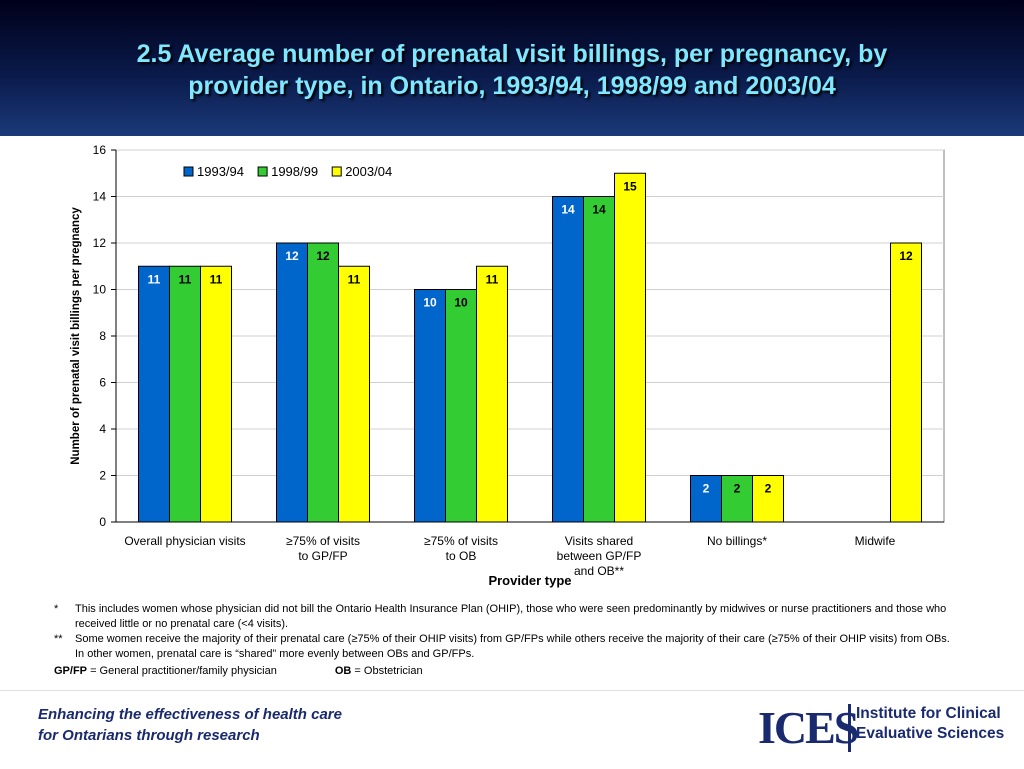 The height and width of the screenshot is (769, 1024). I want to click on y-tick-label: 8, so click(102, 336).